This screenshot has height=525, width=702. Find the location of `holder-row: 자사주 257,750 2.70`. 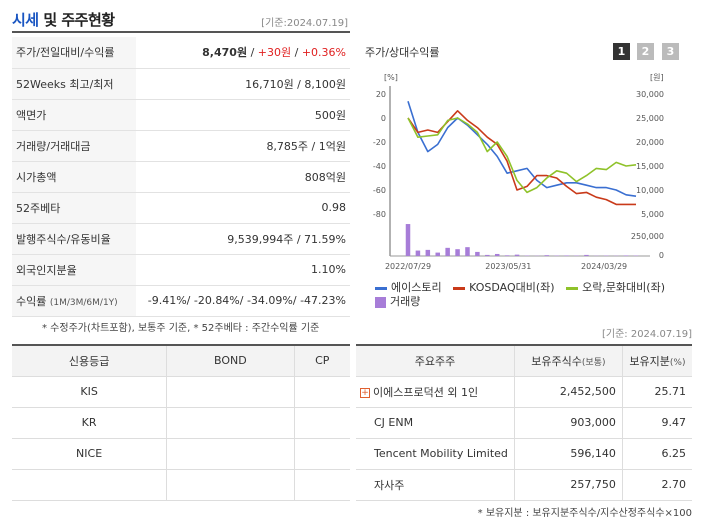

holder-row: 자사주 257,750 2.70 is located at coordinates (524, 485).